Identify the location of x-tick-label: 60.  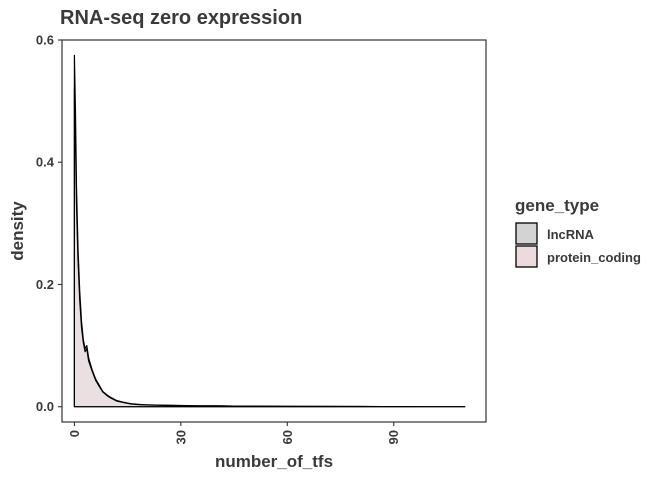
(287, 437).